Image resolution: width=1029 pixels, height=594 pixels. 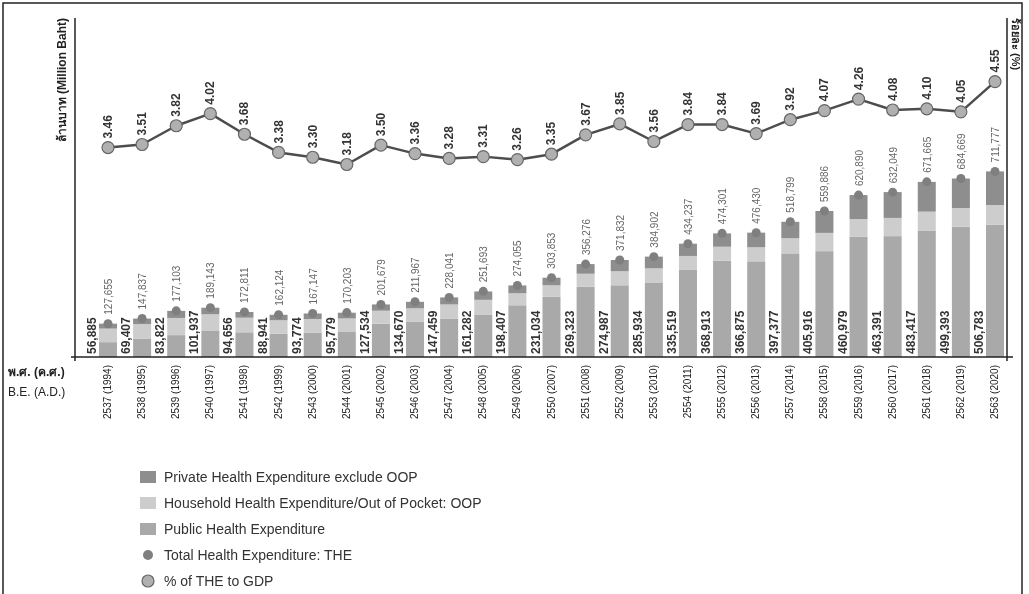 I want to click on x-axis-title: พ.ศ. (ค.ศ.), so click(x=36, y=372).